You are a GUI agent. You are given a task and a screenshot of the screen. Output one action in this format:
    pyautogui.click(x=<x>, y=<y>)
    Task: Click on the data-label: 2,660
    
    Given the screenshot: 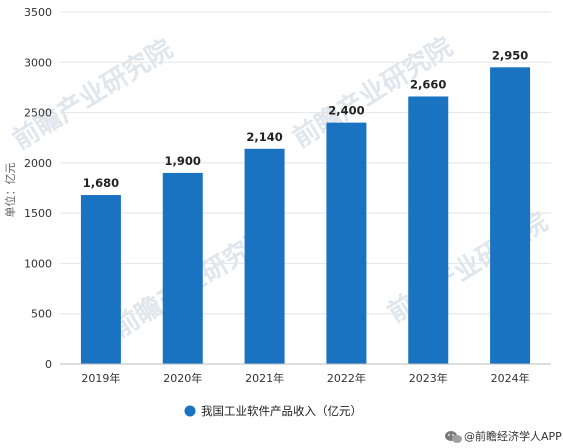 What is the action you would take?
    pyautogui.click(x=428, y=84)
    